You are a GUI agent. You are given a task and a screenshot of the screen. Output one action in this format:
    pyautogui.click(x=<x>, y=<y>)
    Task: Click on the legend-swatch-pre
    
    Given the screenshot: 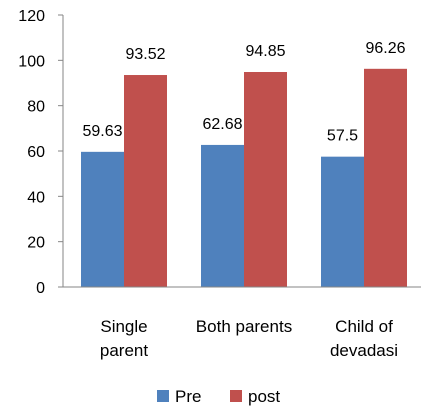 What is the action you would take?
    pyautogui.click(x=163, y=396)
    